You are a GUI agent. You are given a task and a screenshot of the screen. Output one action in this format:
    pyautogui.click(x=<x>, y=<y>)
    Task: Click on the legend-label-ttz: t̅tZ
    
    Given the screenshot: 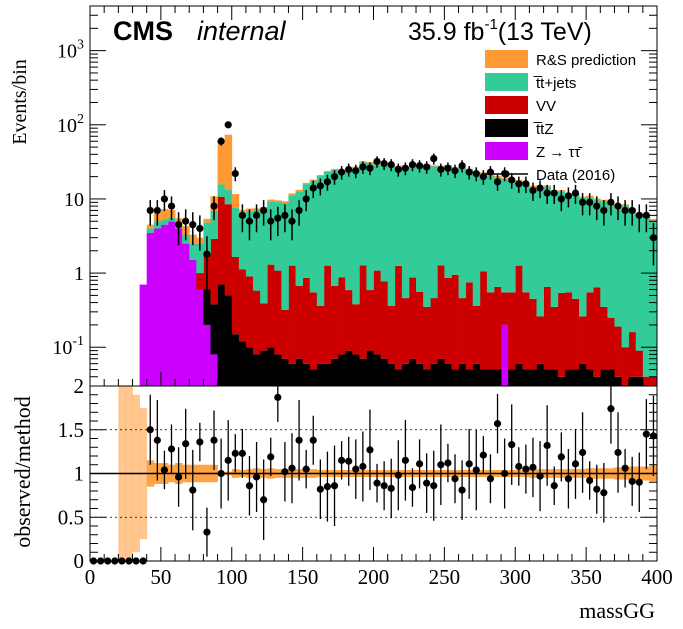 What is the action you would take?
    pyautogui.click(x=543, y=129)
    